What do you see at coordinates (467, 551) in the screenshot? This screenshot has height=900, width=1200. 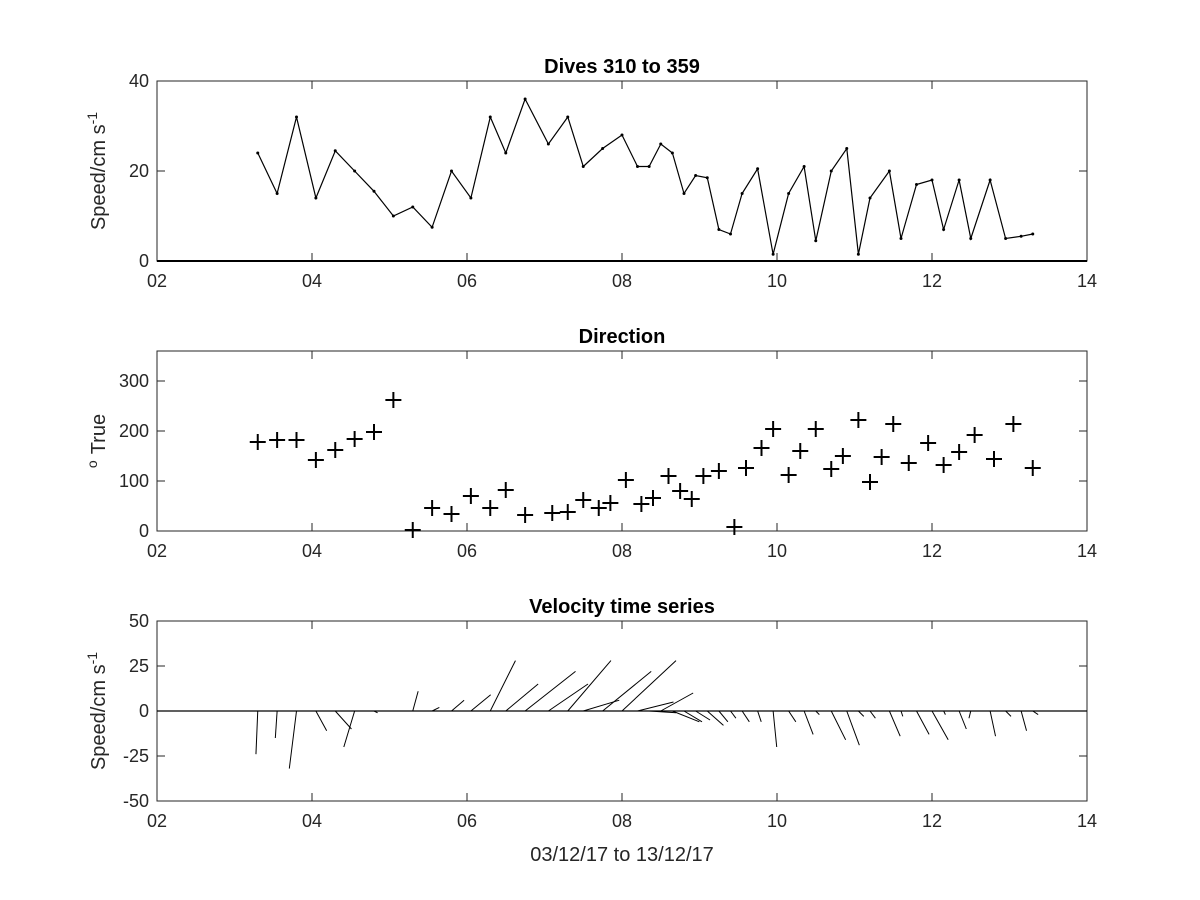 I see `x-tick-label: 06` at bounding box center [467, 551].